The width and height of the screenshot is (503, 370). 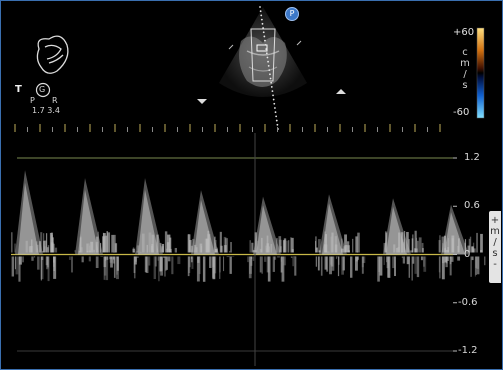 What do you see at coordinates (468, 350) in the screenshot?
I see `velocity-tick-label: -1.2` at bounding box center [468, 350].